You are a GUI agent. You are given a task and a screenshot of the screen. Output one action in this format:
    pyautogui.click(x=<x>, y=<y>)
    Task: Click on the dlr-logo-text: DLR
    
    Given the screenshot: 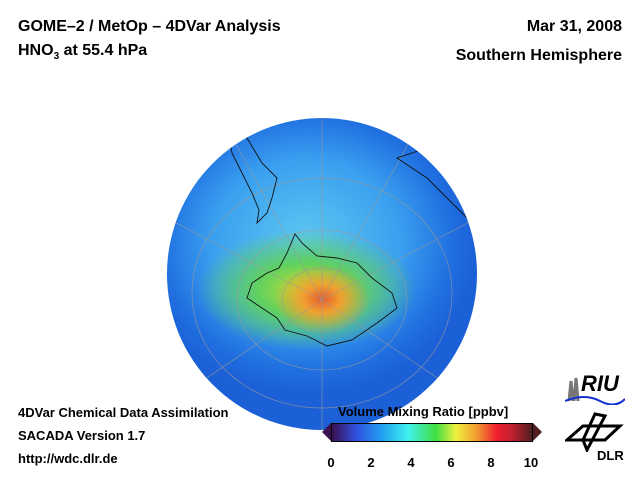 What is the action you would take?
    pyautogui.click(x=610, y=455)
    